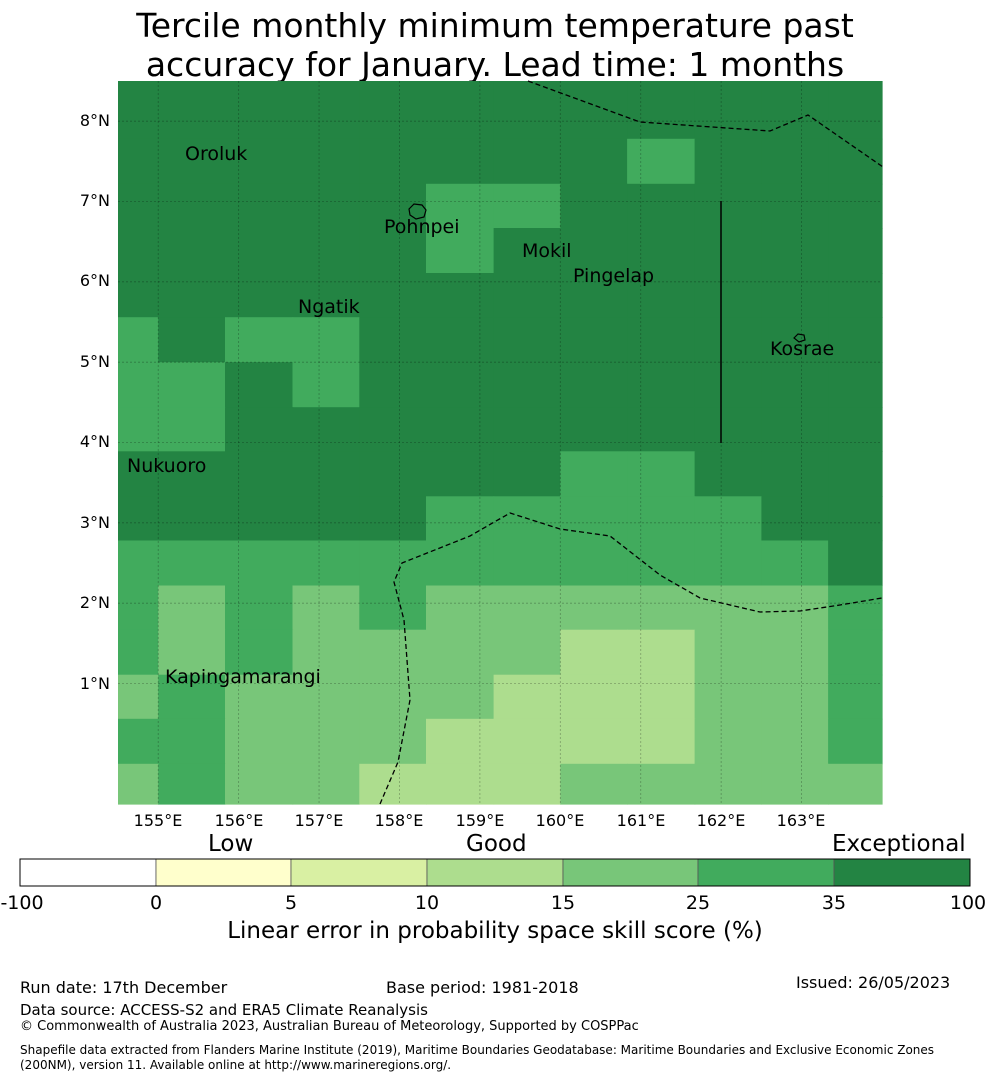  What do you see at coordinates (166, 466) in the screenshot?
I see `place-label-nukuoro: Nukuoro` at bounding box center [166, 466].